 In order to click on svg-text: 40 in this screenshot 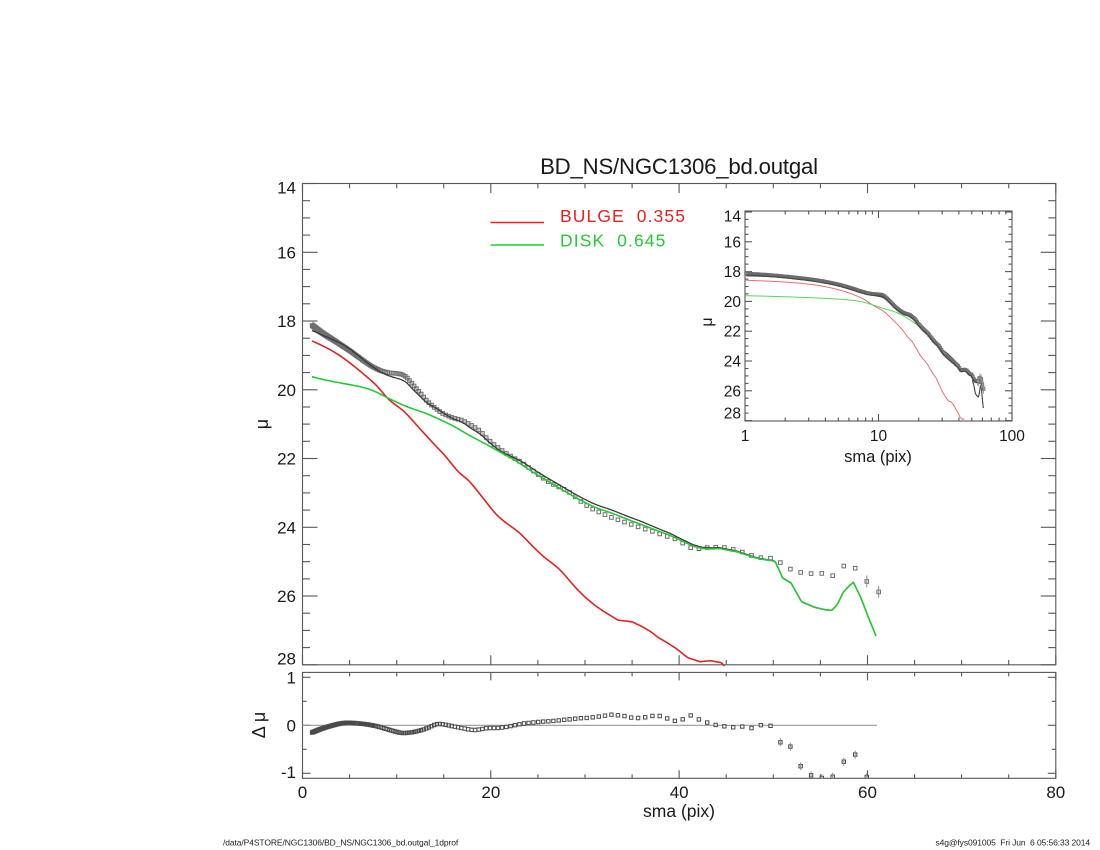, I will do `click(679, 792)`.